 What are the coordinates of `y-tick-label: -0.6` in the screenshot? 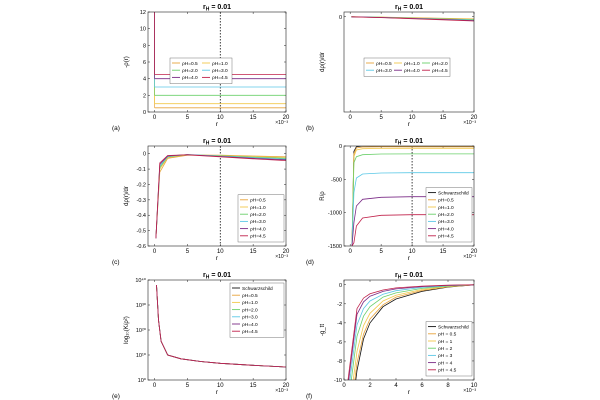 It's located at (141, 247).